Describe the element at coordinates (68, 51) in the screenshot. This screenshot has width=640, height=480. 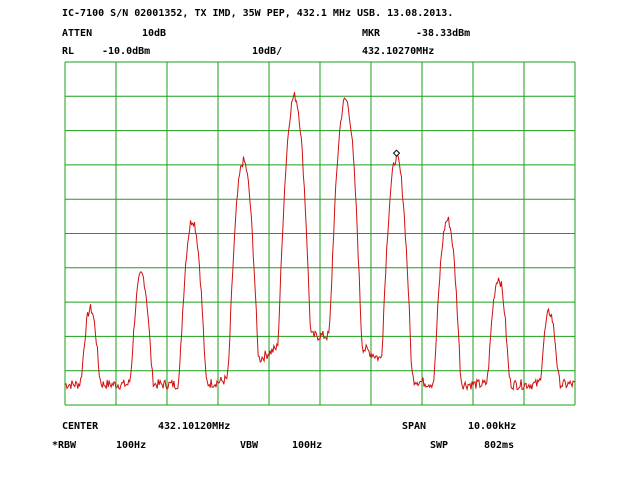
I see `reference-level-label: RL` at that location.